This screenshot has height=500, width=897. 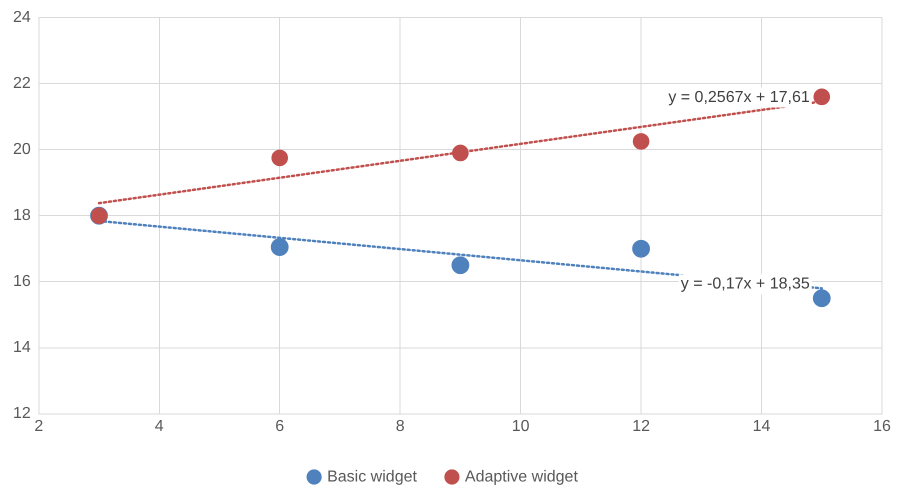 What do you see at coordinates (400, 426) in the screenshot?
I see `x-tick-label: 8` at bounding box center [400, 426].